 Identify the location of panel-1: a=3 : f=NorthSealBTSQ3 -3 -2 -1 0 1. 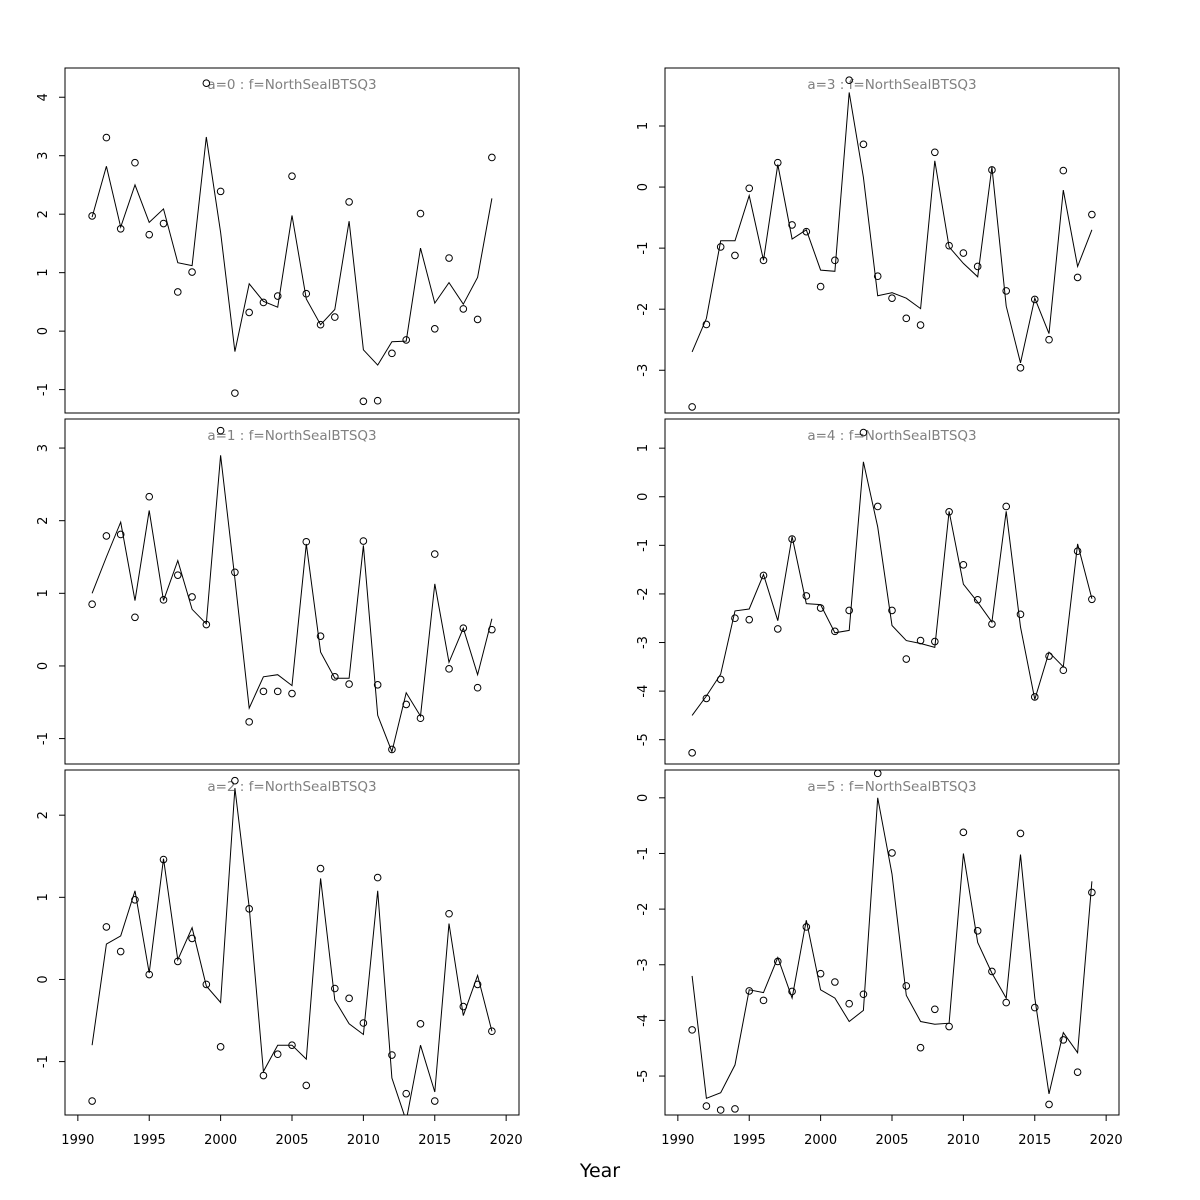
(878, 240).